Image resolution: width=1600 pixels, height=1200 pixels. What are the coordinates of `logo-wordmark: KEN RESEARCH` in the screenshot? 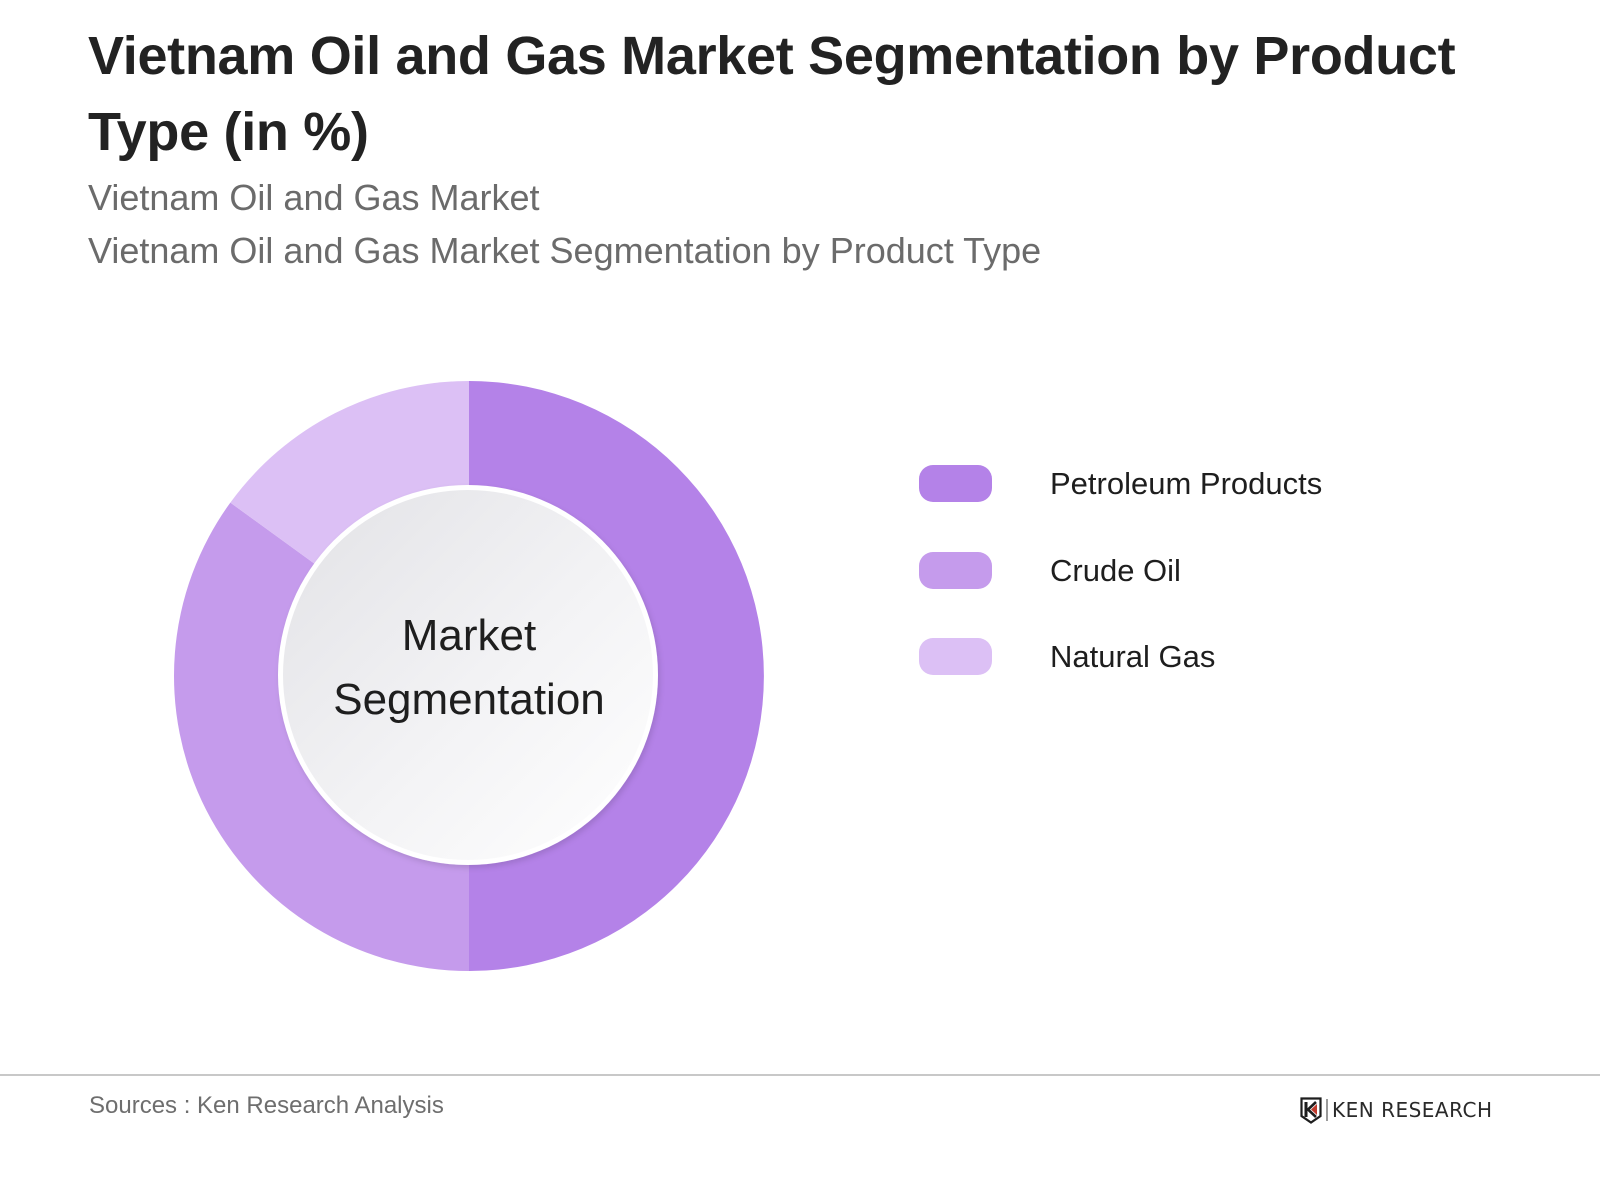 It's located at (1412, 1110).